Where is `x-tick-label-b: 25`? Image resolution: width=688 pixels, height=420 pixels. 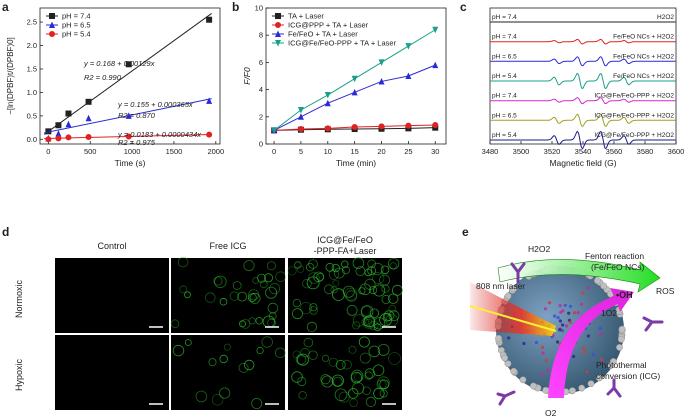 x-tick-label-b: 25 is located at coordinates (408, 151).